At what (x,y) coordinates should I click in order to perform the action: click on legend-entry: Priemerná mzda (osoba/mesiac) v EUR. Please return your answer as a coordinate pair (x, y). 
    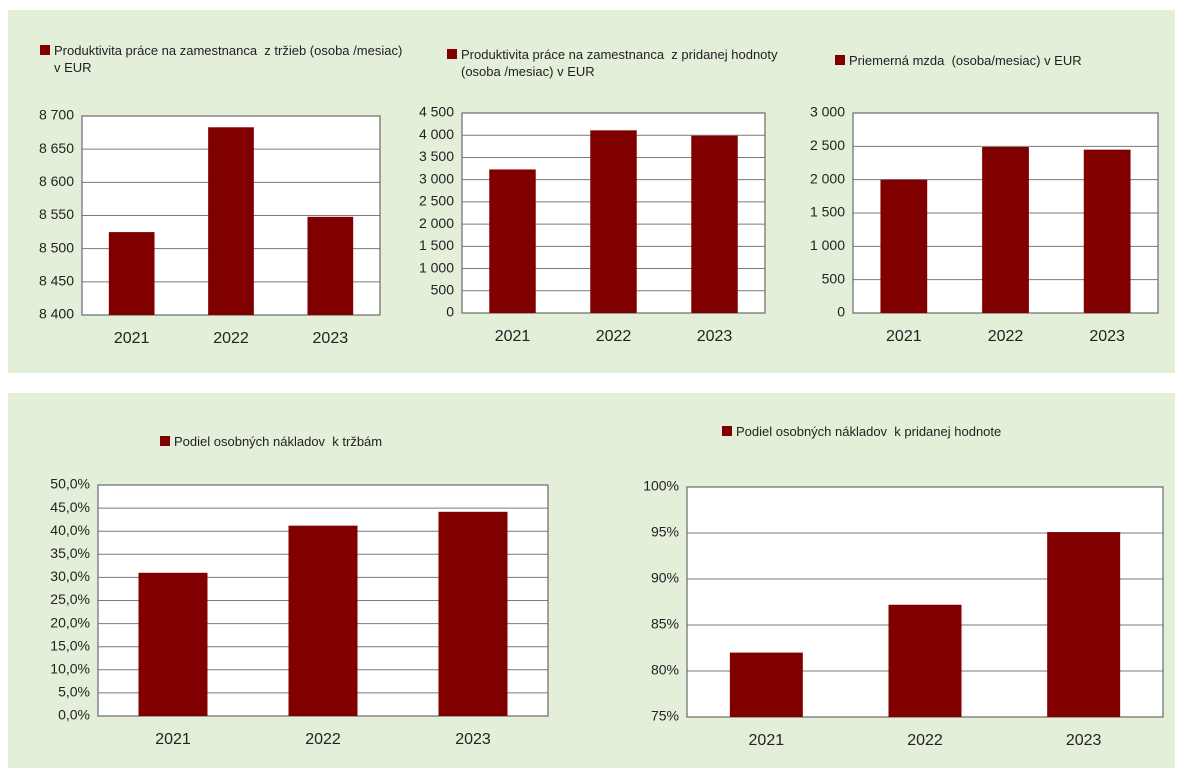
    Looking at the image, I should click on (1007, 60).